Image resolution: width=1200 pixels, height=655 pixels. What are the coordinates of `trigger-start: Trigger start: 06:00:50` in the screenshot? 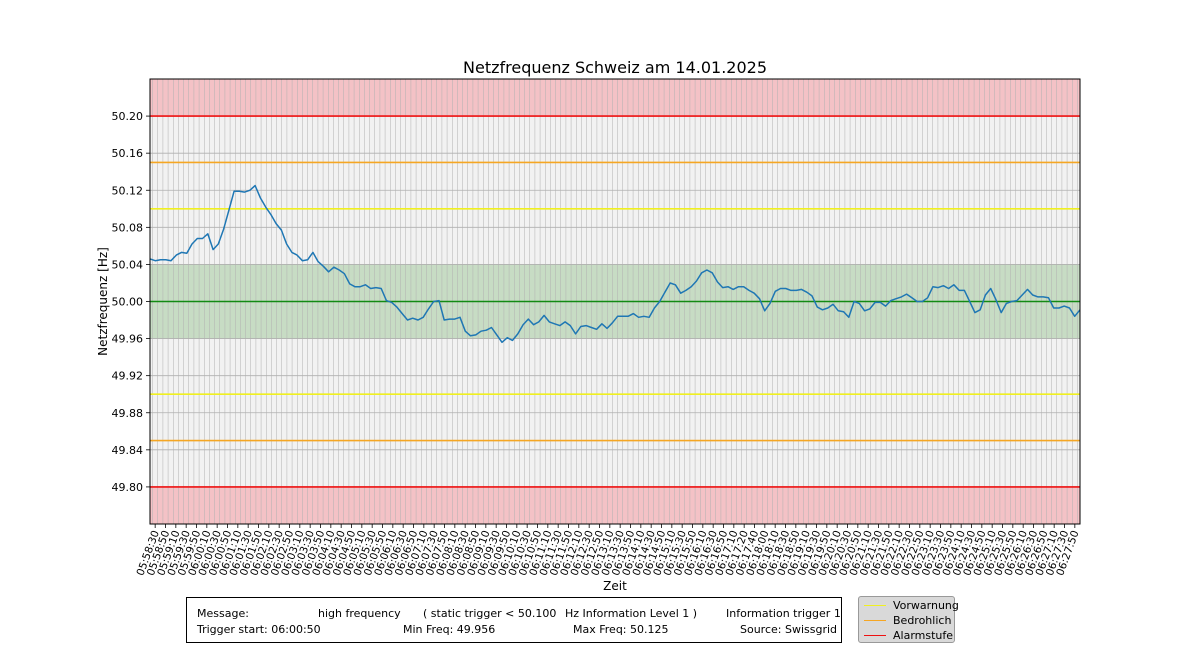 It's located at (259, 629).